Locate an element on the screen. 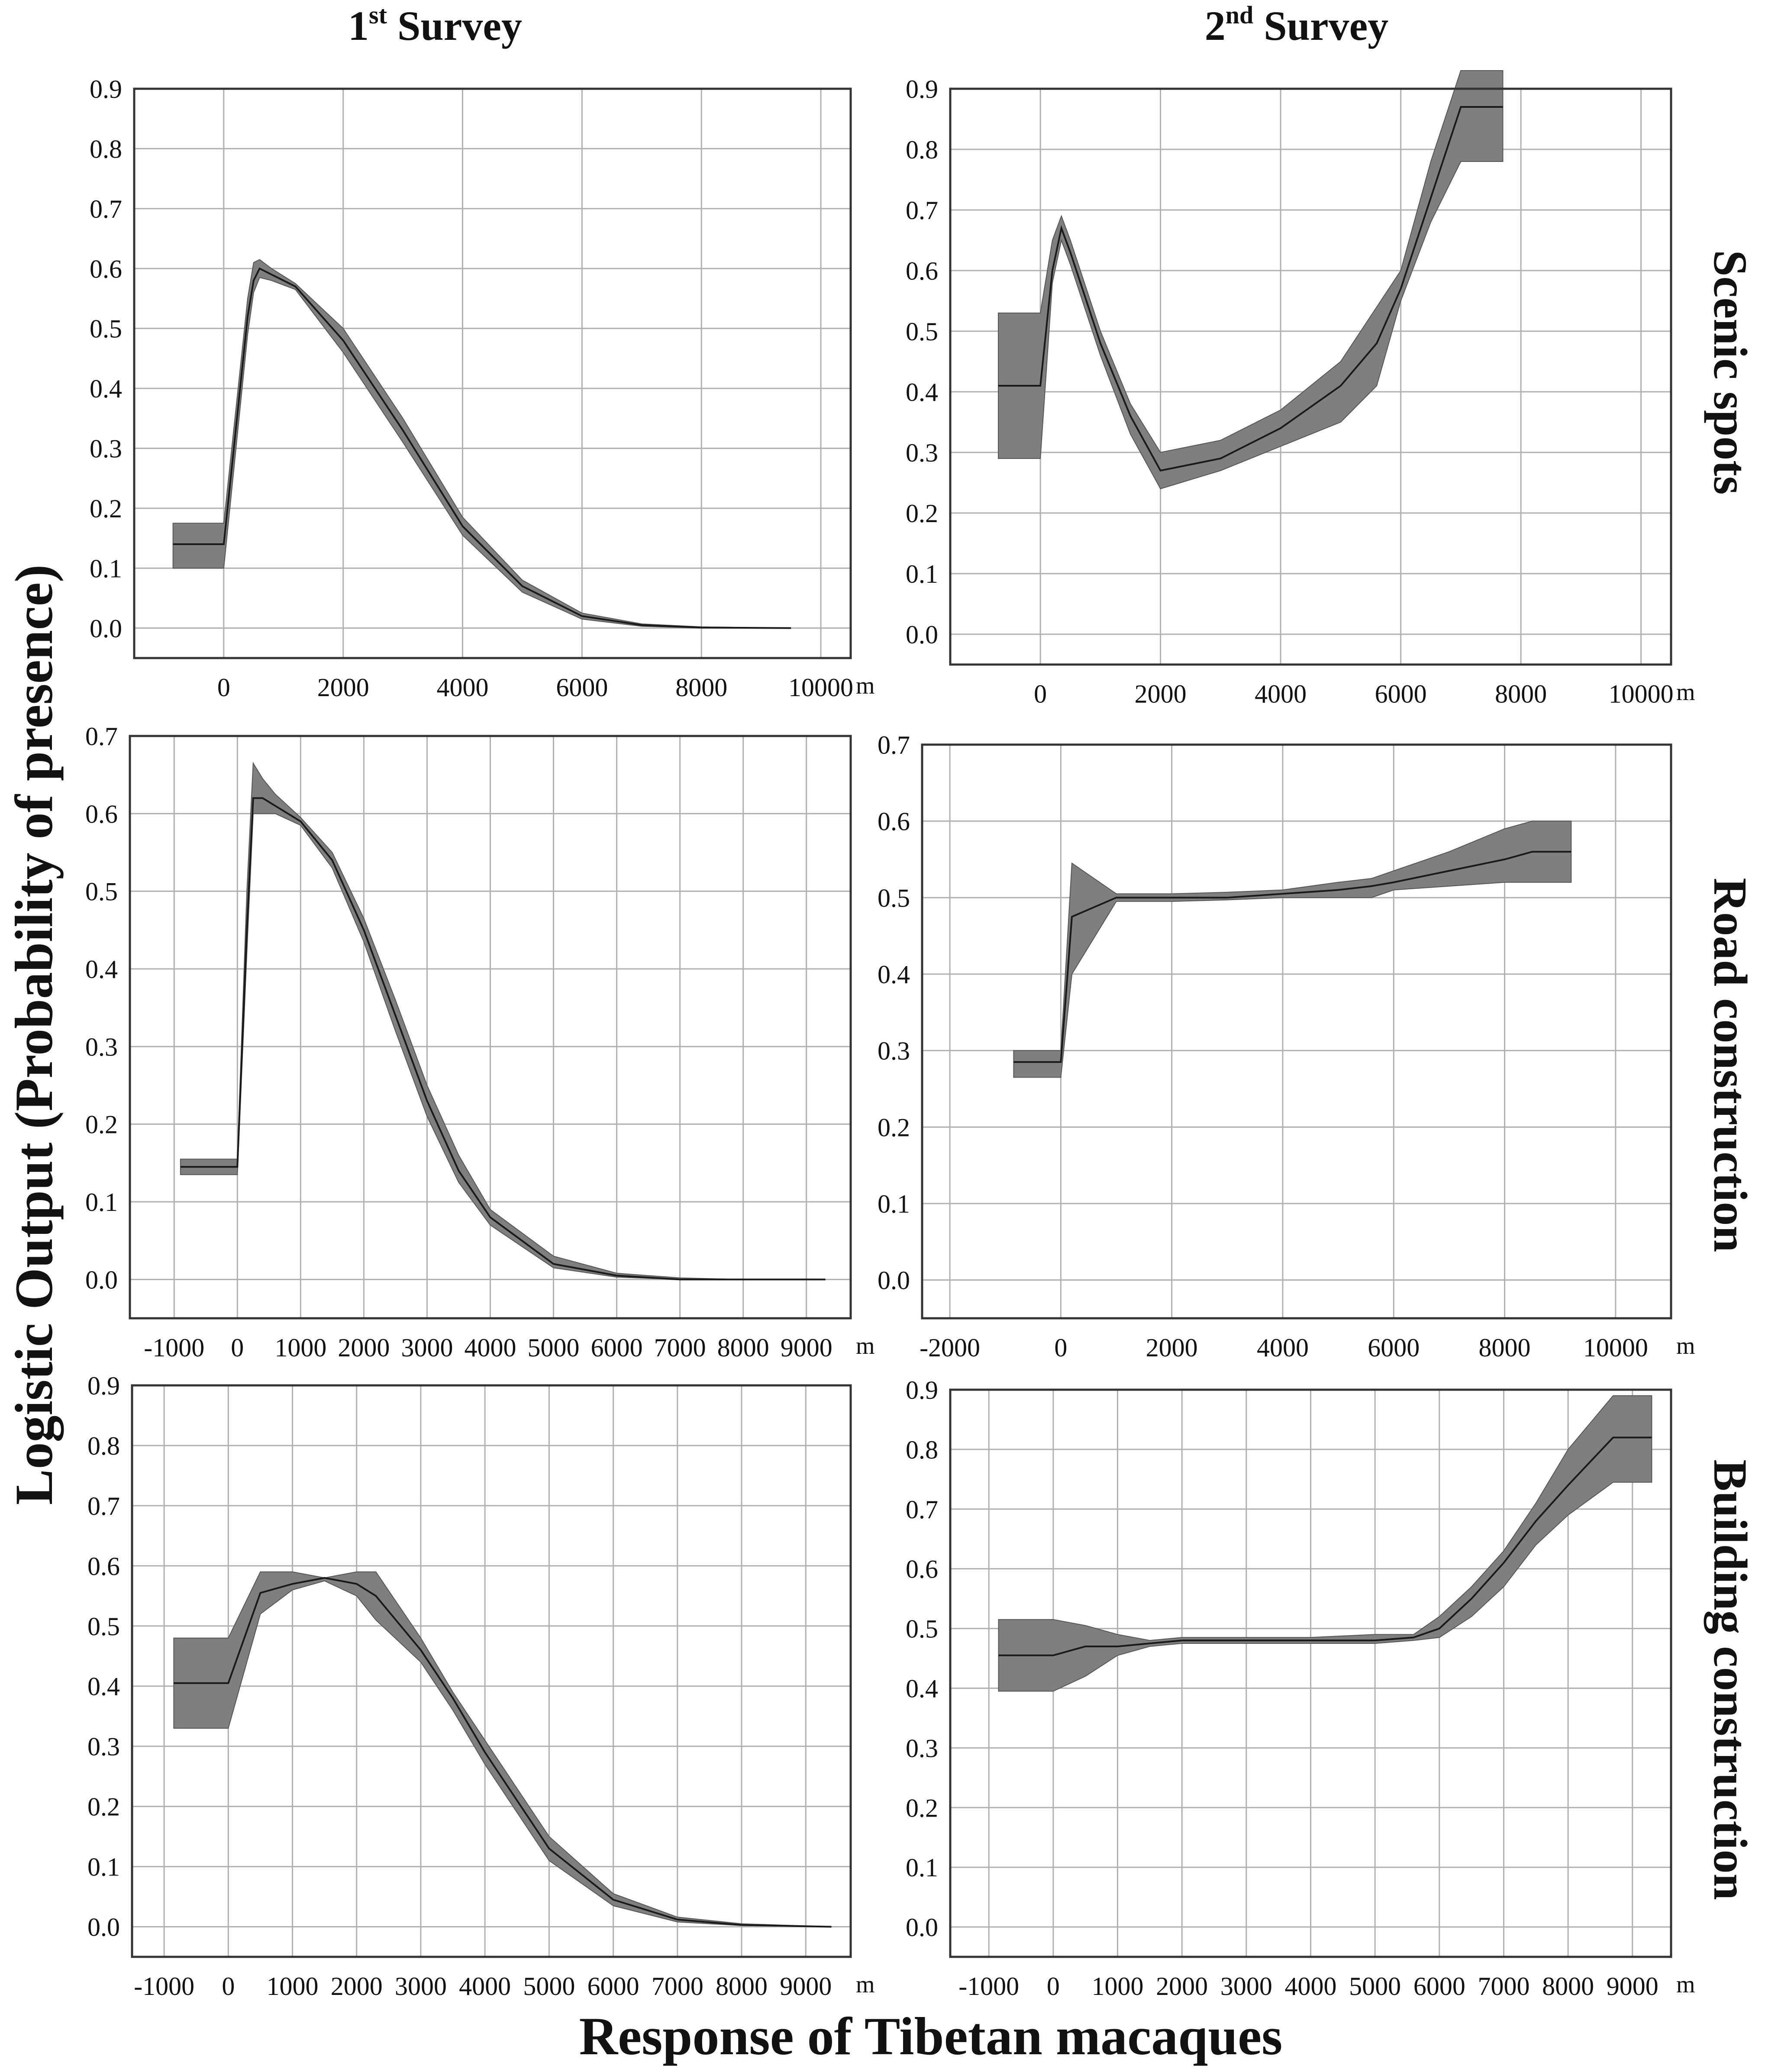 This screenshot has width=1765, height=2072. row-label-road-construction: Road construction is located at coordinates (1730, 1065).